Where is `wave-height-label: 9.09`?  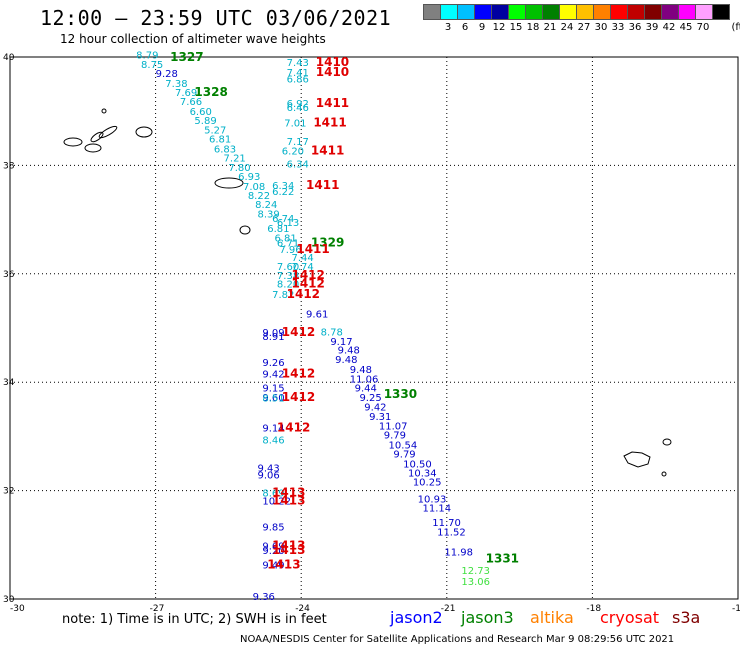
wave-height-label: 9.09 is located at coordinates (273, 333).